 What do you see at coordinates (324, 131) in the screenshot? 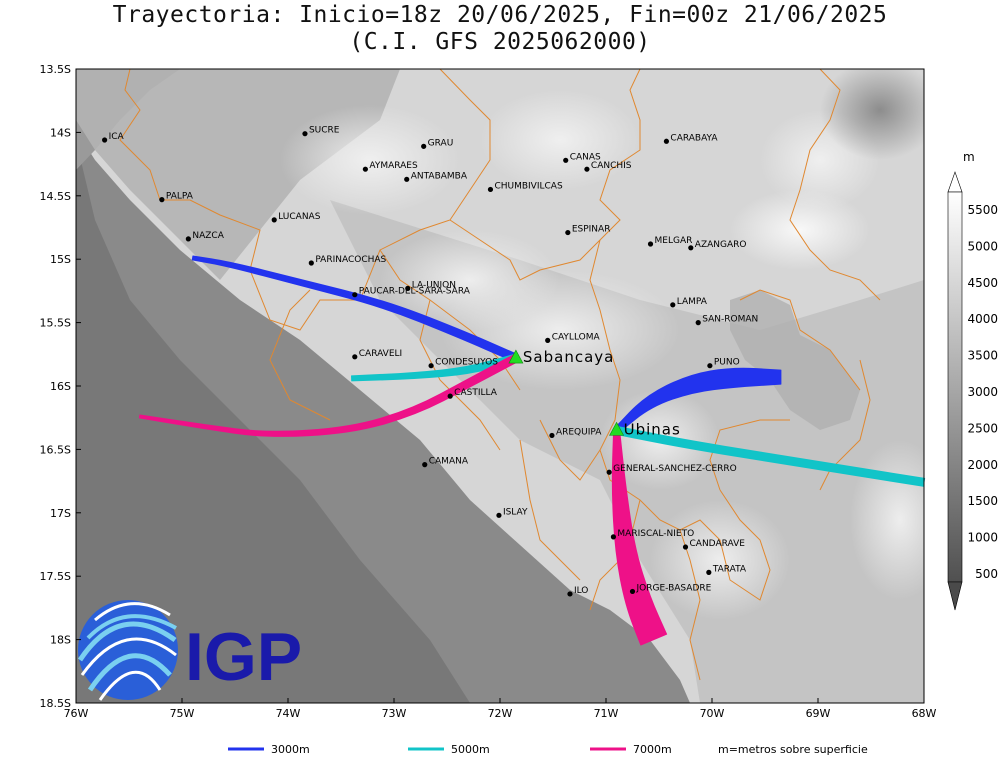
I see `place-label: SUCRE` at bounding box center [324, 131].